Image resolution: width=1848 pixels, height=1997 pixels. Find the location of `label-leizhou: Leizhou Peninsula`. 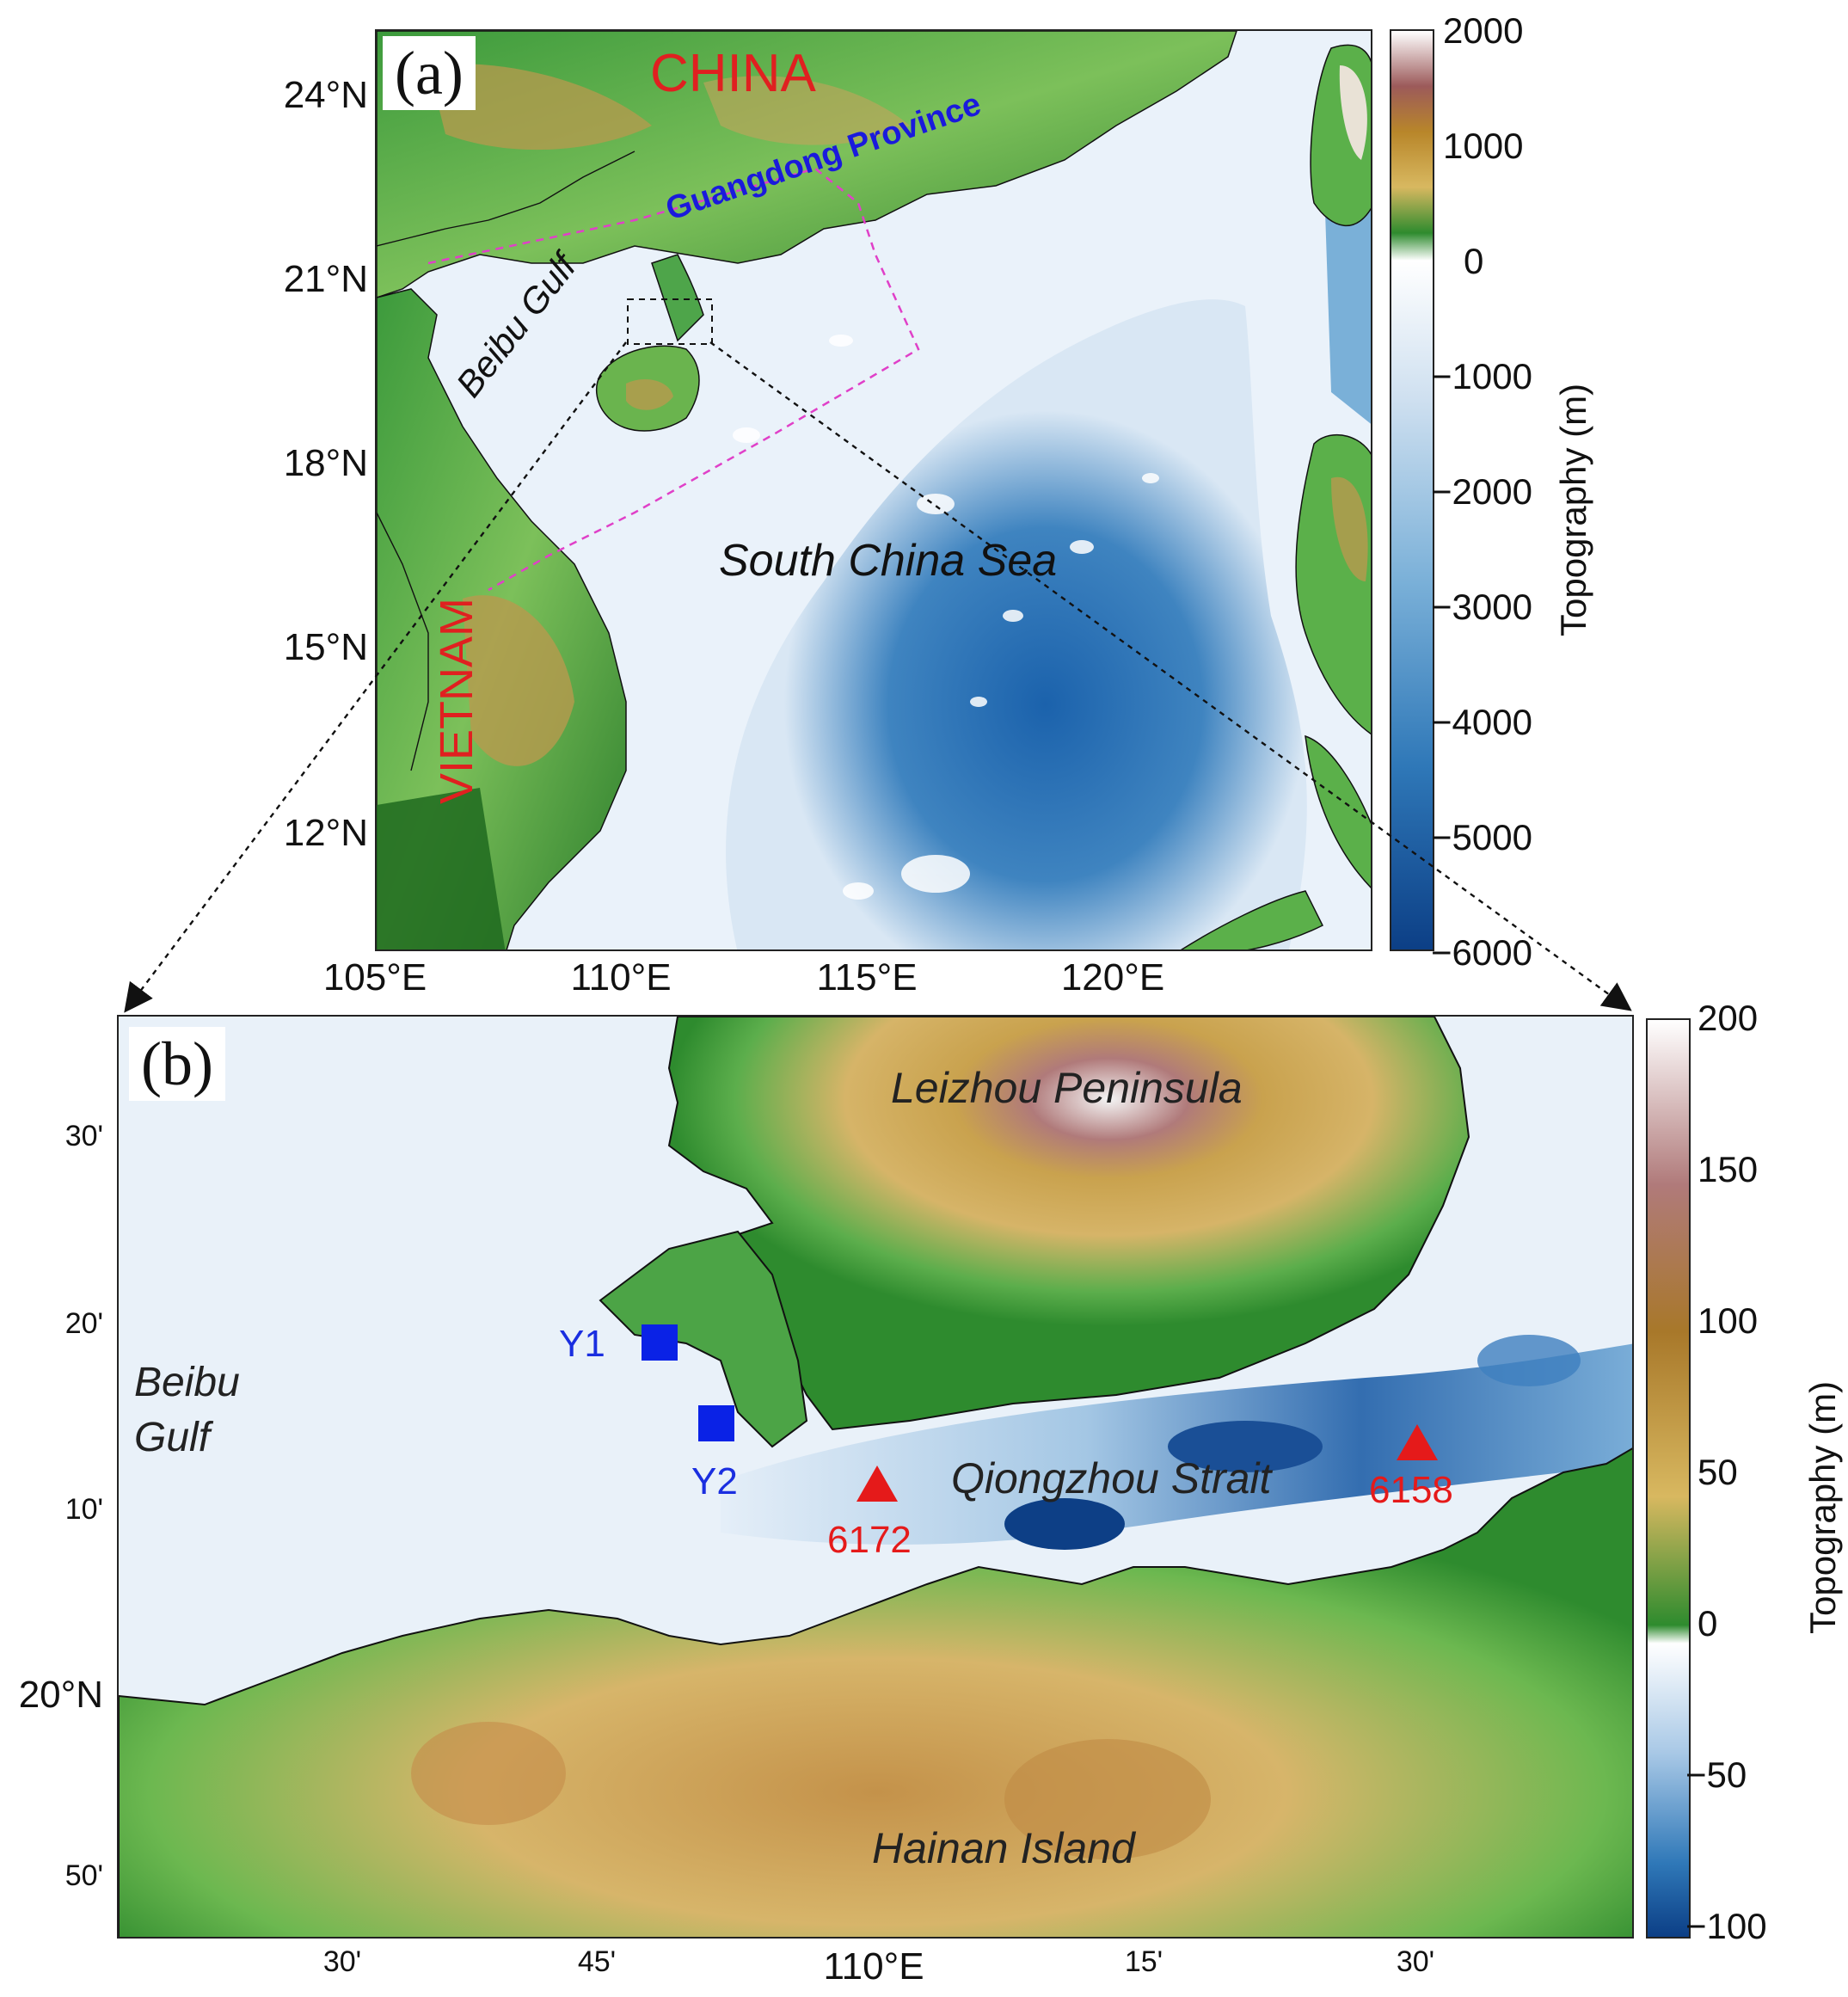

label-leizhou: Leizhou Peninsula is located at coordinates (1067, 1088).